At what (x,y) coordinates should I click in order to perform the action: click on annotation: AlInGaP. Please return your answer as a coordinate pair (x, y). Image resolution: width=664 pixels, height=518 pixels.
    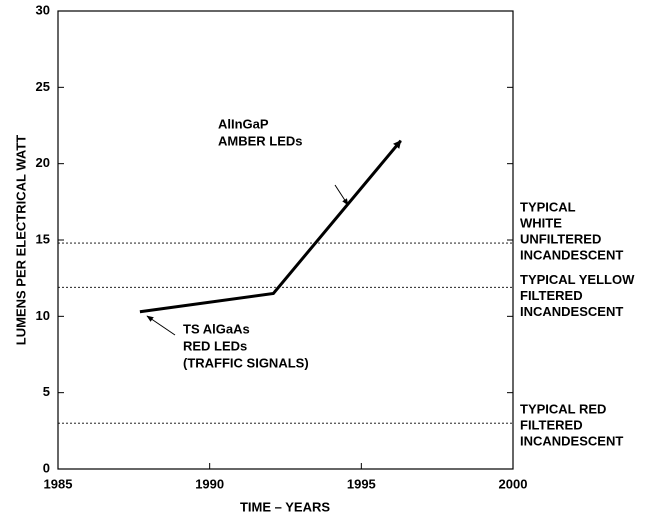
    Looking at the image, I should click on (243, 123).